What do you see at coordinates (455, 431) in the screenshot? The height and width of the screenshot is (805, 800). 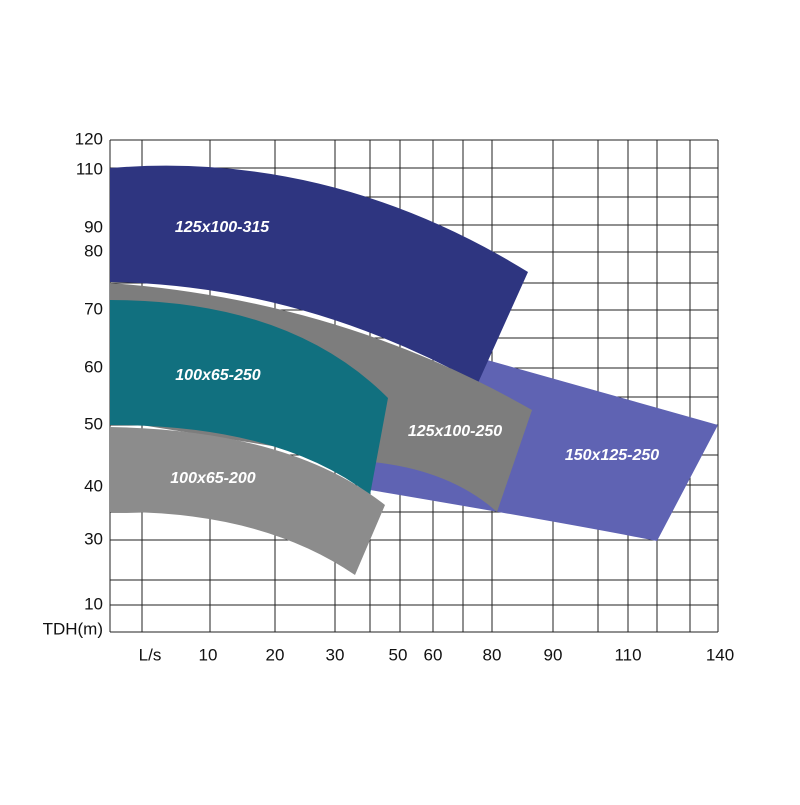 I see `region-label: 125x100-250` at bounding box center [455, 431].